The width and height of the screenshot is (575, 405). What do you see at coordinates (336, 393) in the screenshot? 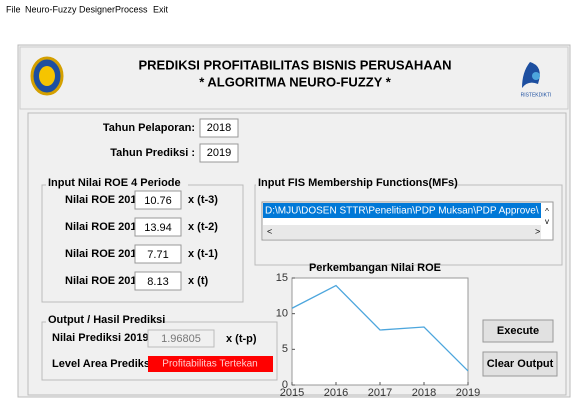
I see `x-tick-label: 2016` at bounding box center [336, 393].